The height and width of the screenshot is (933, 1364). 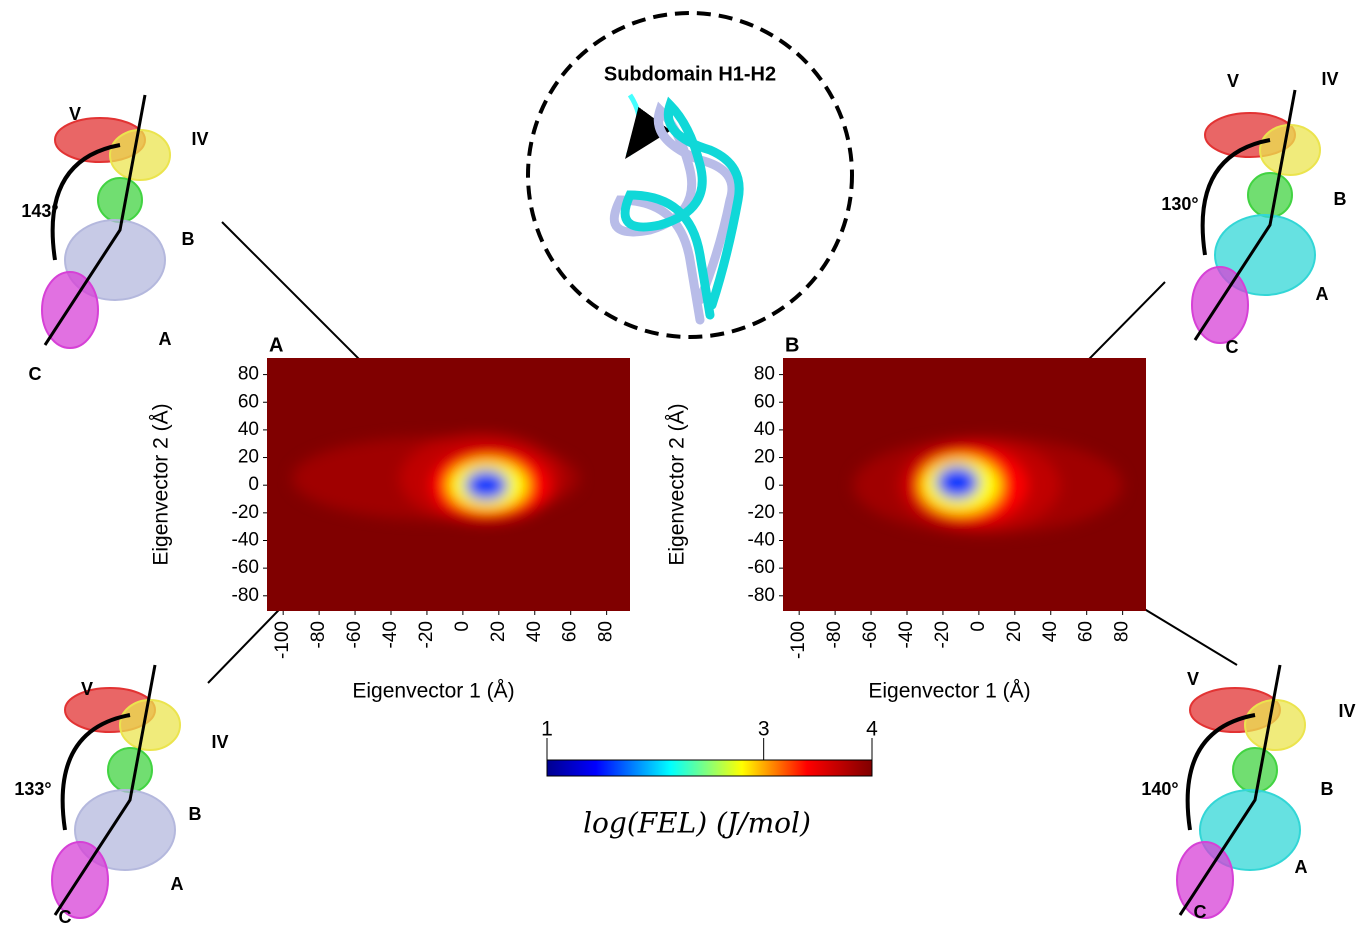 What do you see at coordinates (390, 634) in the screenshot?
I see `x-tick-label: -40` at bounding box center [390, 634].